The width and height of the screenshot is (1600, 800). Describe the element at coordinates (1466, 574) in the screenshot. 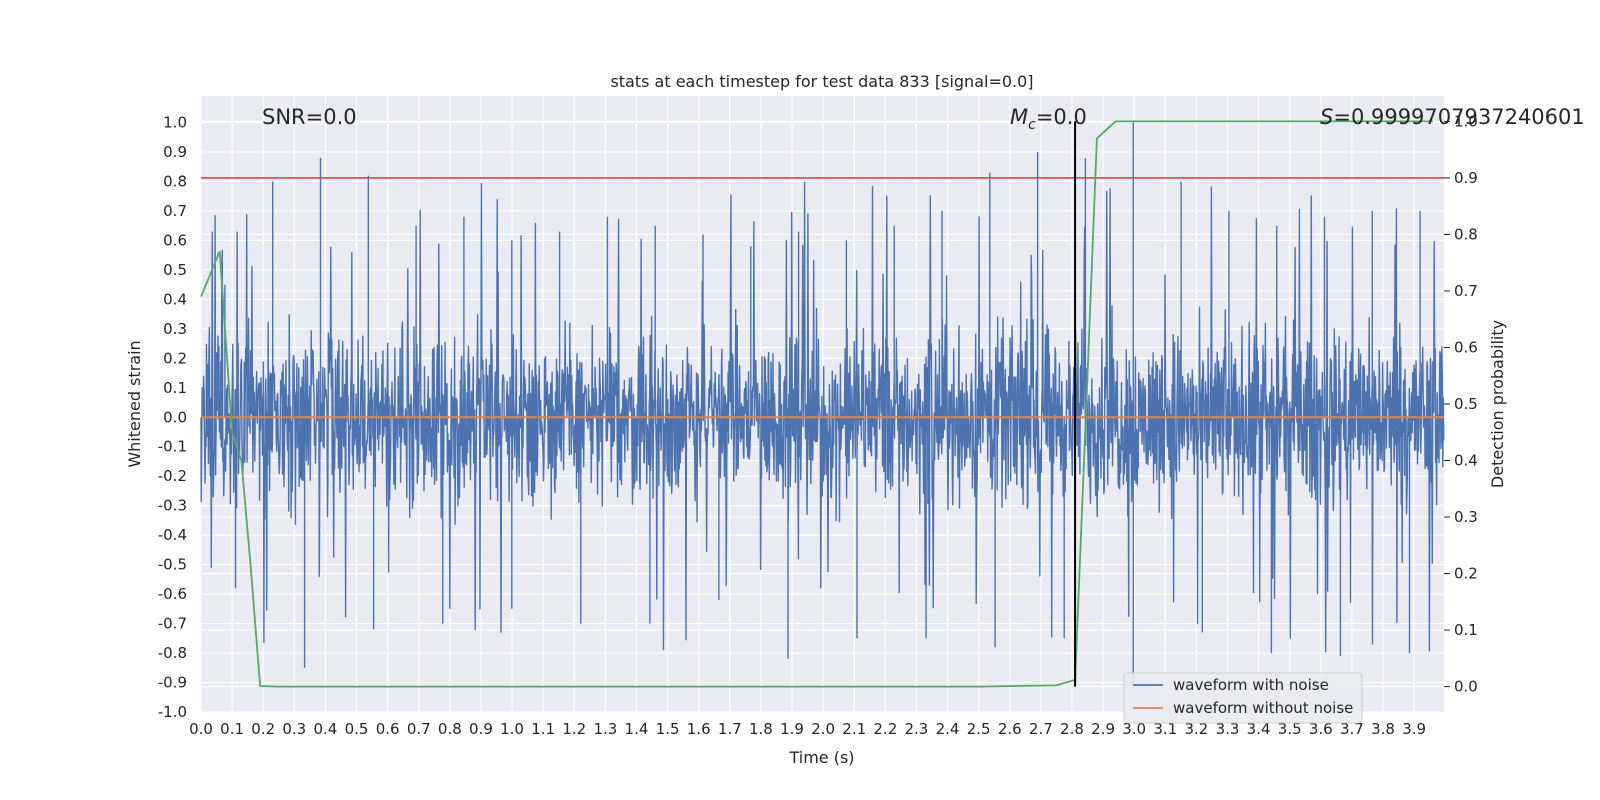

I see `y2-tick-label: 0.2` at that location.